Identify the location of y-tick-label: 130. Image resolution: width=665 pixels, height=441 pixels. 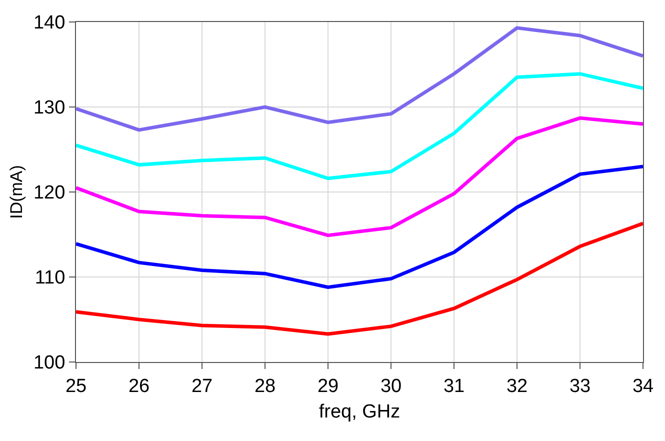
(49, 108).